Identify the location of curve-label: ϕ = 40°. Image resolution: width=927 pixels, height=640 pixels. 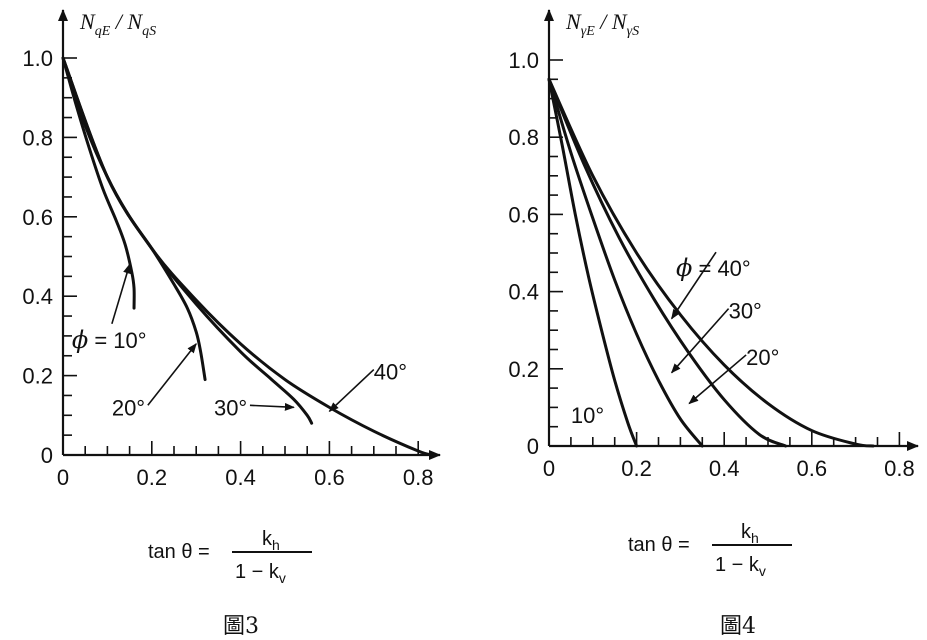
(713, 268).